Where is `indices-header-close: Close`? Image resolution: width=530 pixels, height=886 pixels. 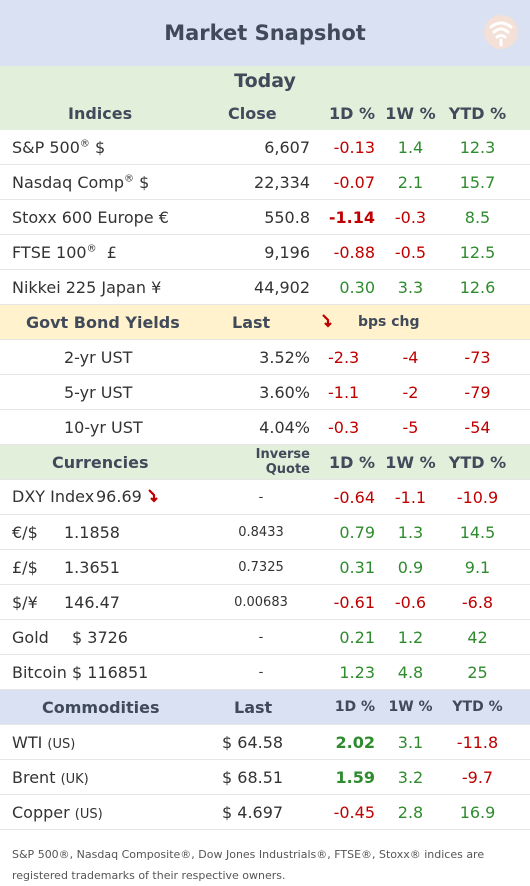 indices-header-close: Close is located at coordinates (252, 113).